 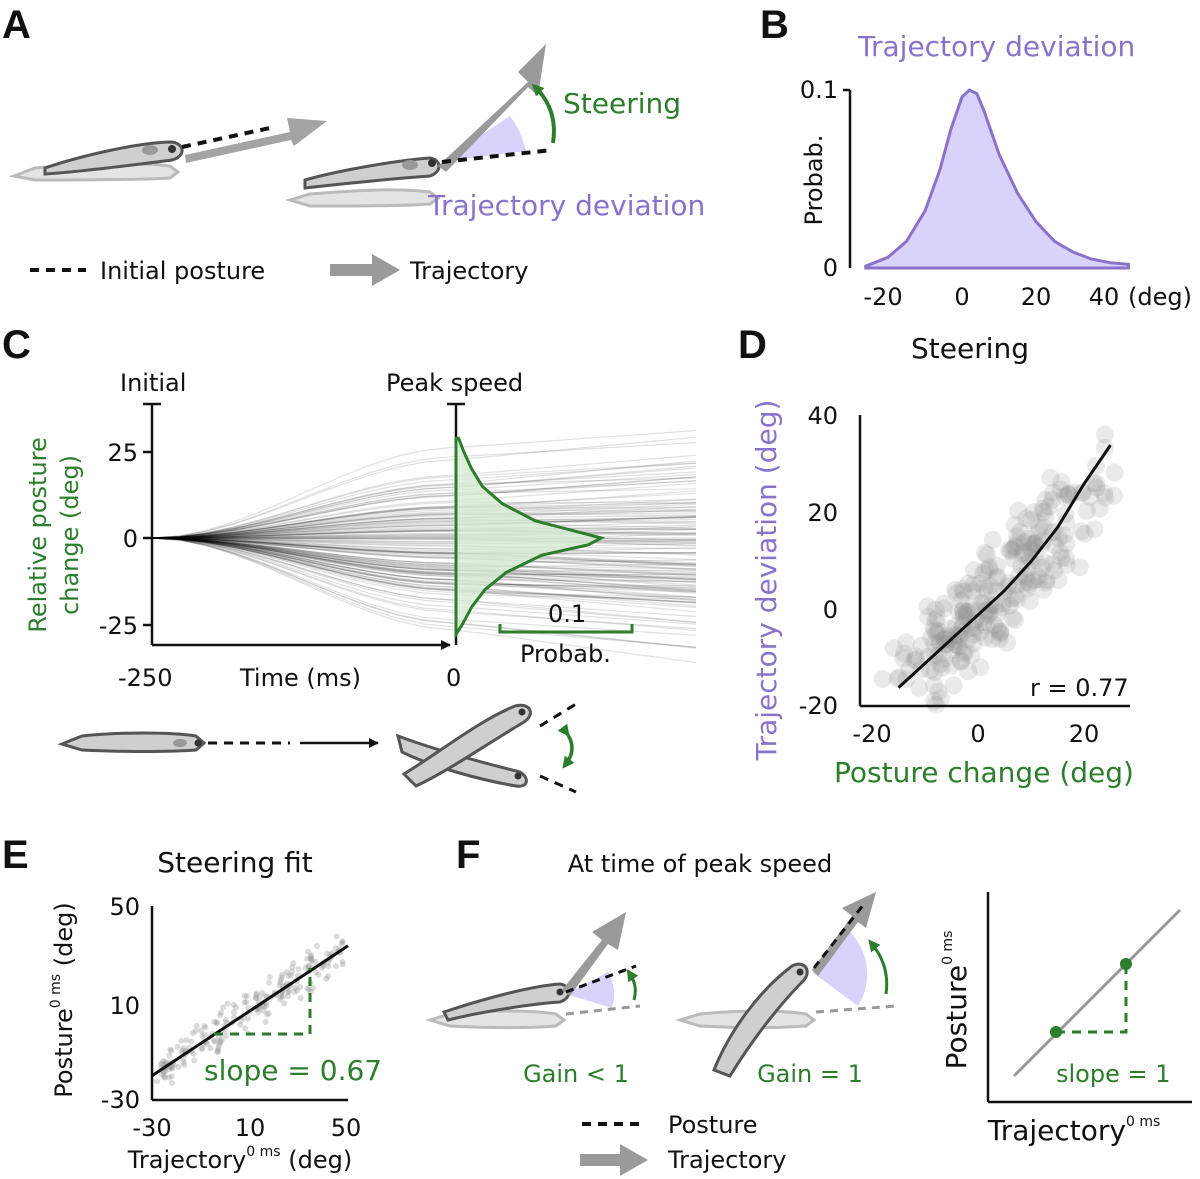 What do you see at coordinates (830, 610) in the screenshot?
I see `panel-d-ytick-label: 0` at bounding box center [830, 610].